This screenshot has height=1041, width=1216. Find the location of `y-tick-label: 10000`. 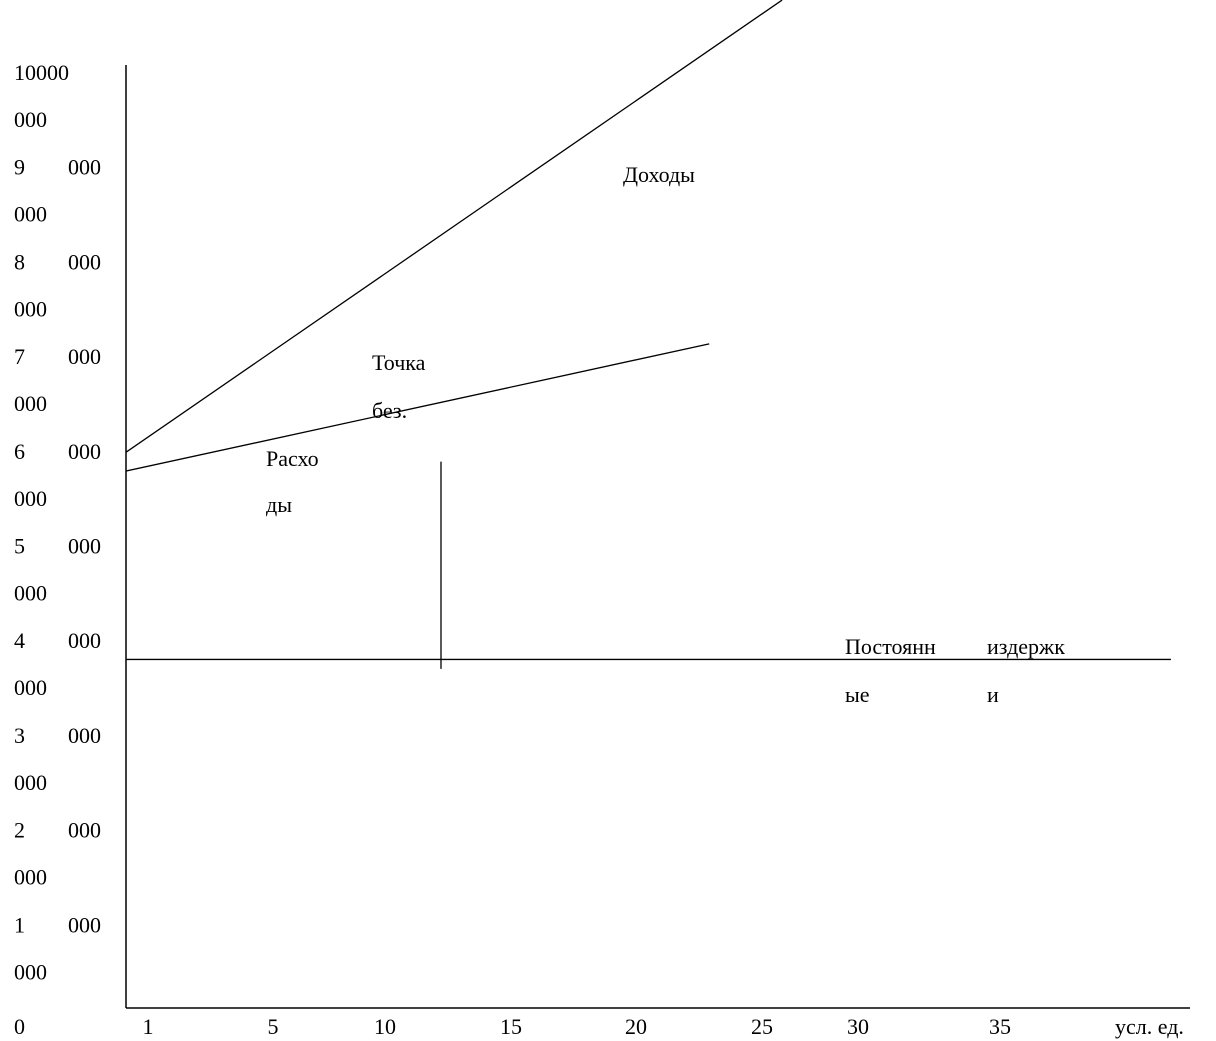

y-tick-label: 10000 is located at coordinates (41, 72).